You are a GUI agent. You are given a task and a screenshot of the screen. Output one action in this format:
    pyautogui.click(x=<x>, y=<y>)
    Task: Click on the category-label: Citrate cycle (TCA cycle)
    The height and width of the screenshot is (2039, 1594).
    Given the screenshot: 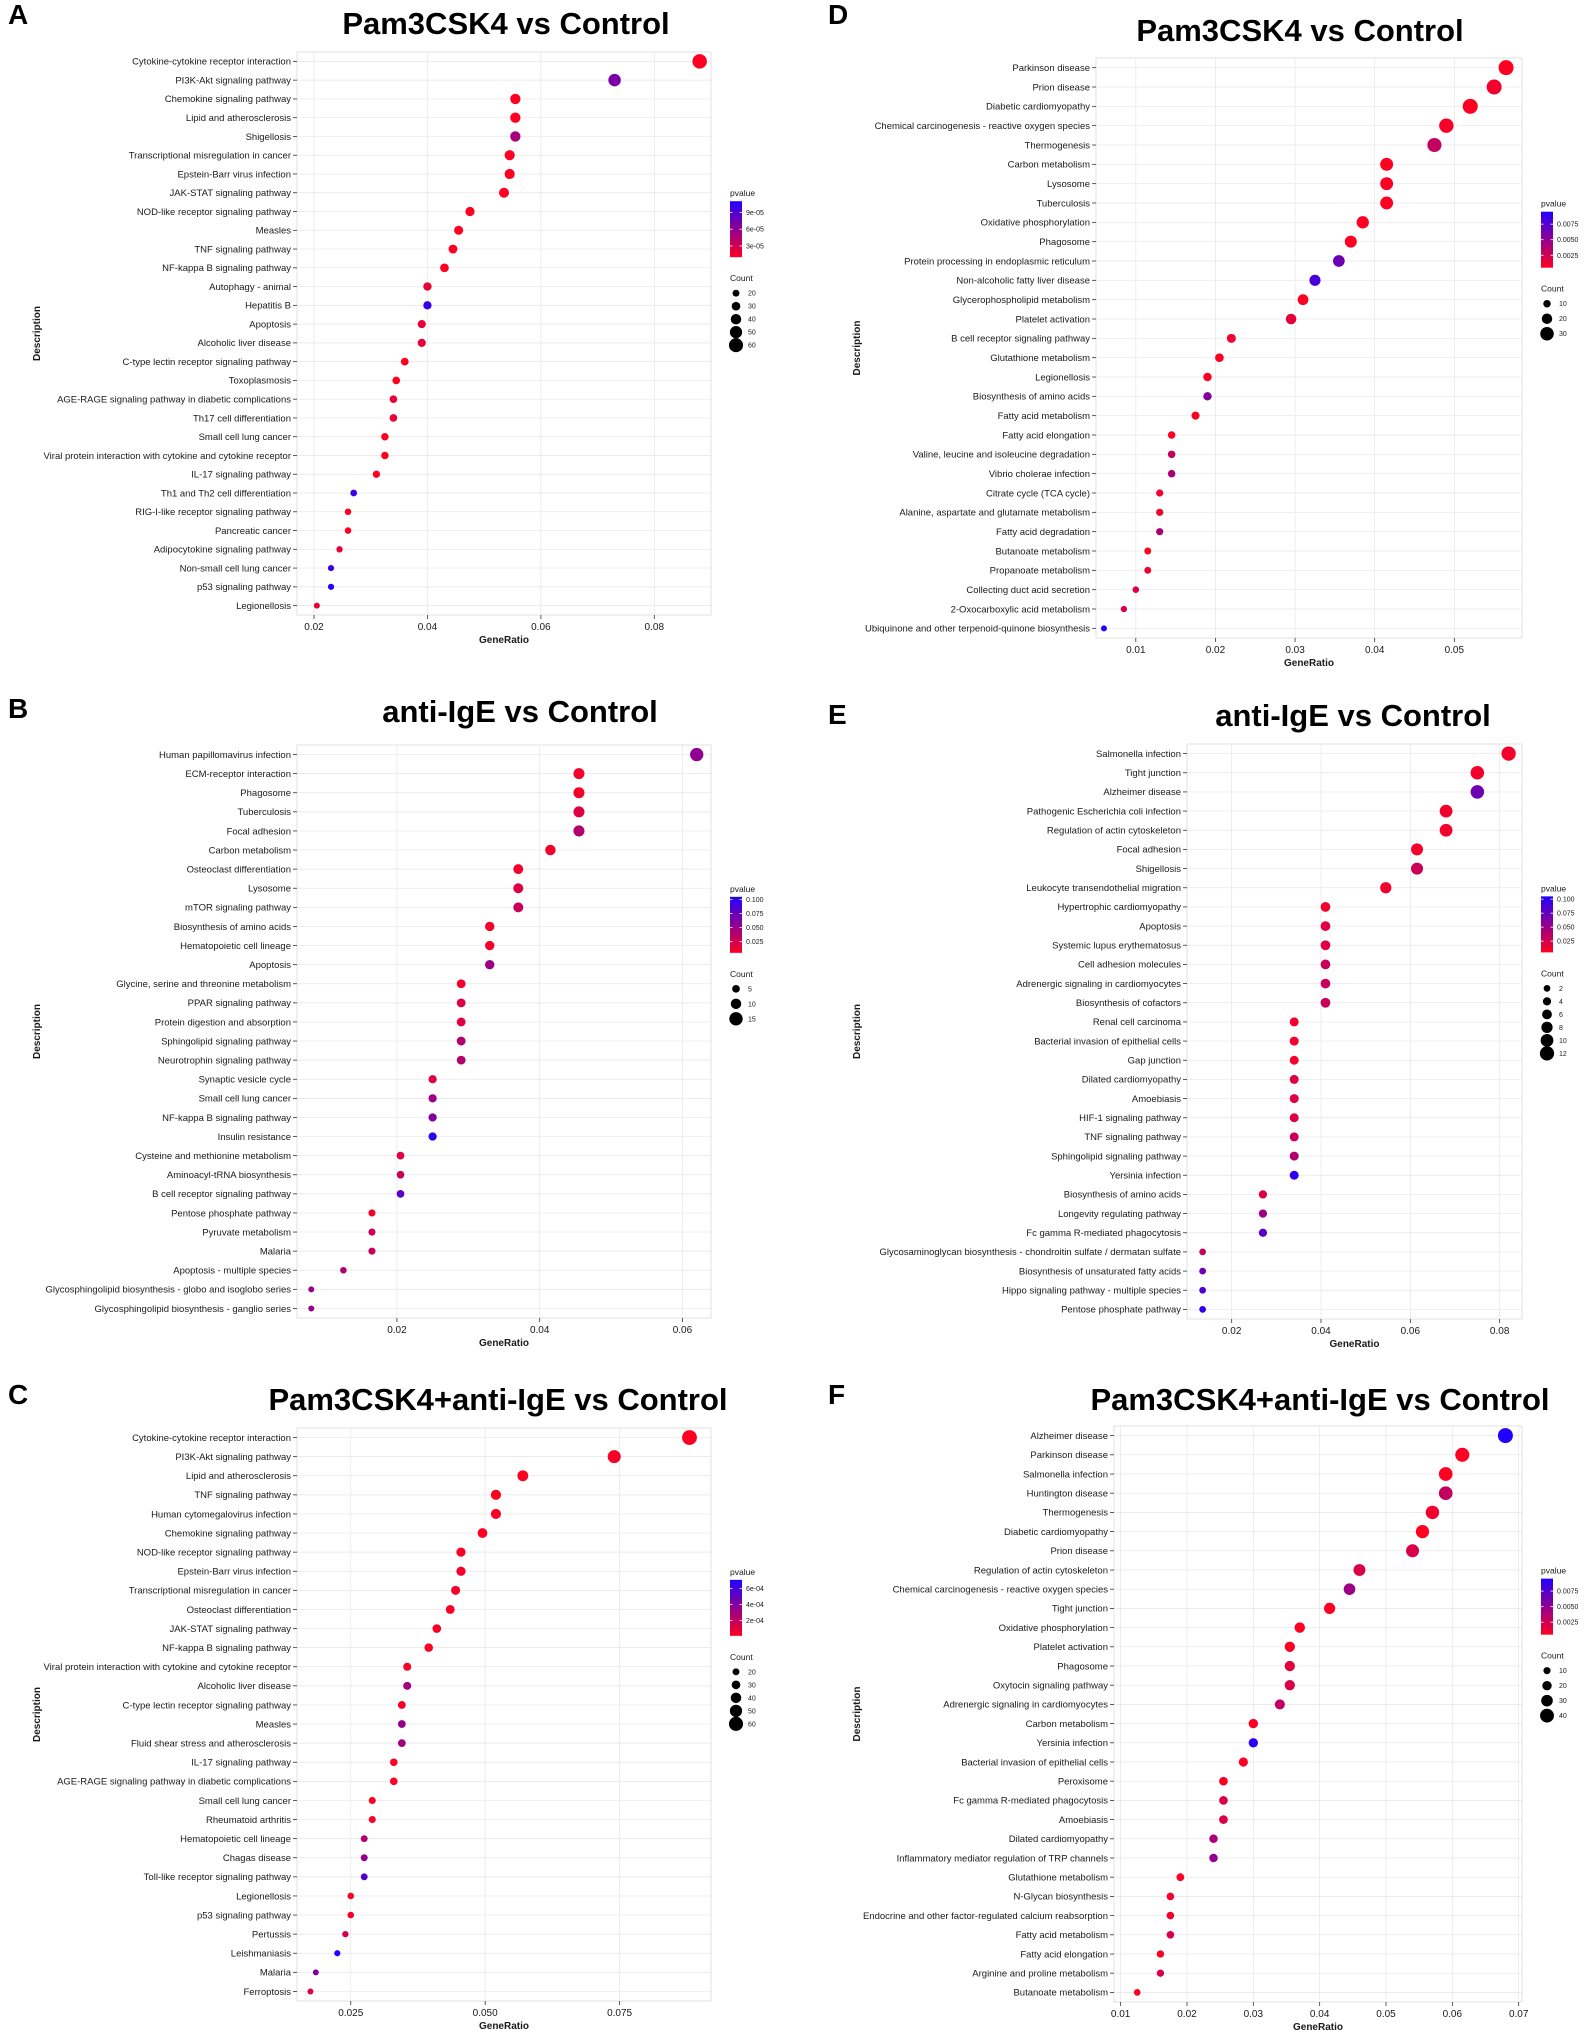 What is the action you would take?
    pyautogui.click(x=1038, y=493)
    